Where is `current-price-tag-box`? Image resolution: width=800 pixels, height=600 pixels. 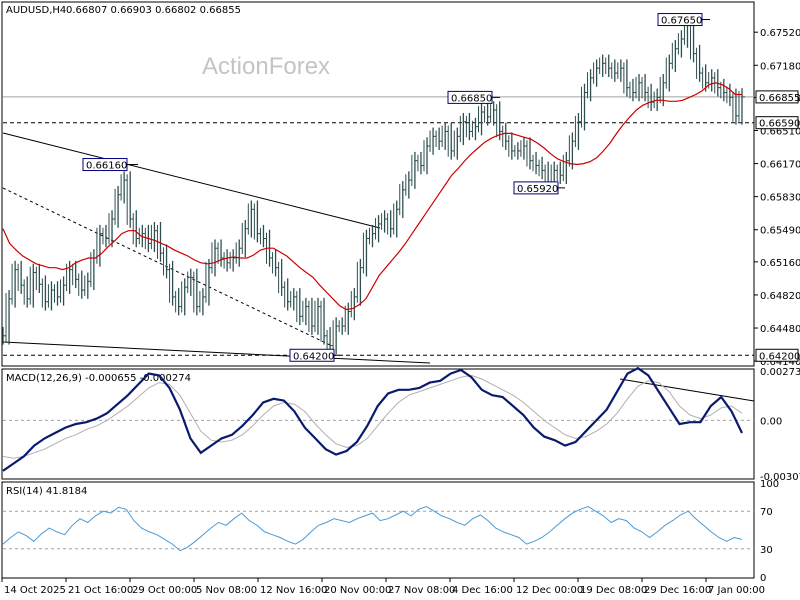 current-price-tag-box is located at coordinates (777, 97).